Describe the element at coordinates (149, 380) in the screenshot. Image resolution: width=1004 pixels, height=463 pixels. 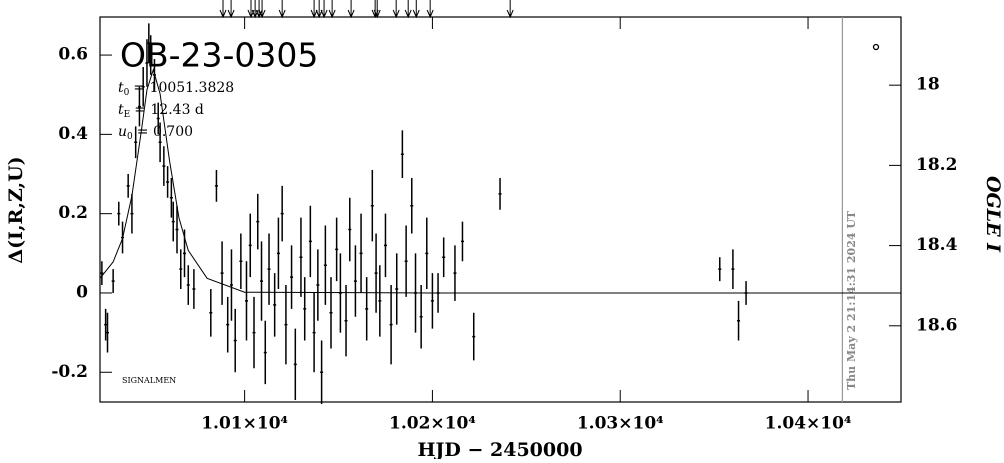
I see `credit: SIGNALMEN` at that location.